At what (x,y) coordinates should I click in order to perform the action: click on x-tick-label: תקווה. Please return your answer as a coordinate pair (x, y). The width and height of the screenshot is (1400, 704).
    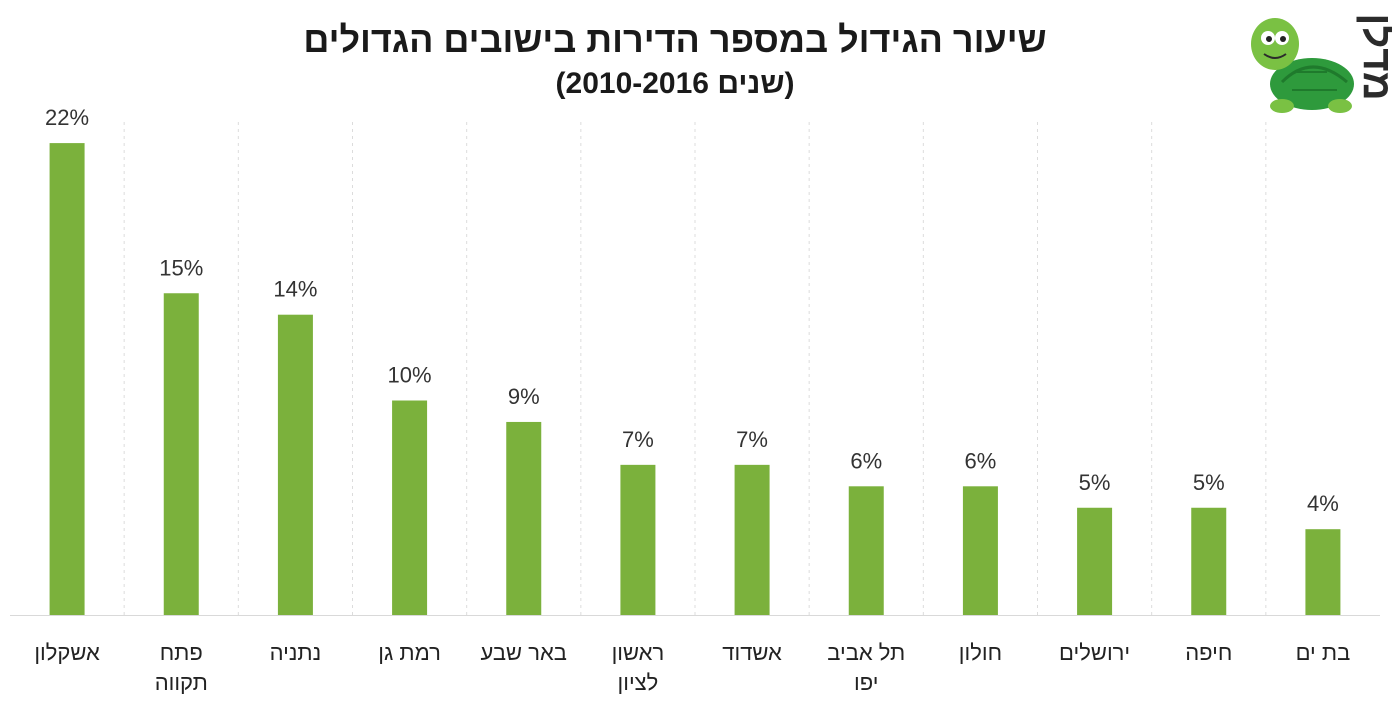
    Looking at the image, I should click on (181, 682).